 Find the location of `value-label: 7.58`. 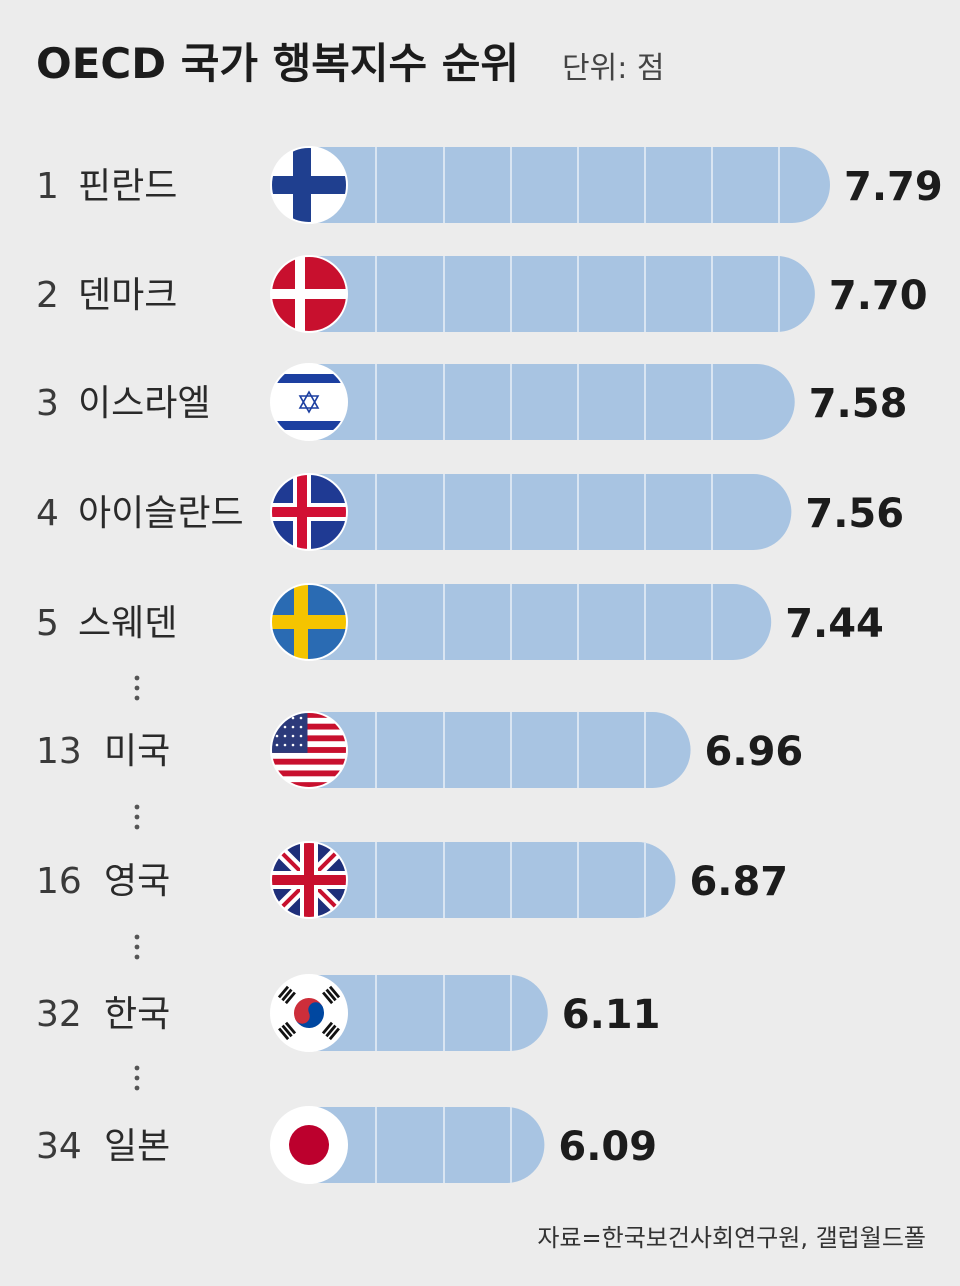

value-label: 7.58 is located at coordinates (858, 404).